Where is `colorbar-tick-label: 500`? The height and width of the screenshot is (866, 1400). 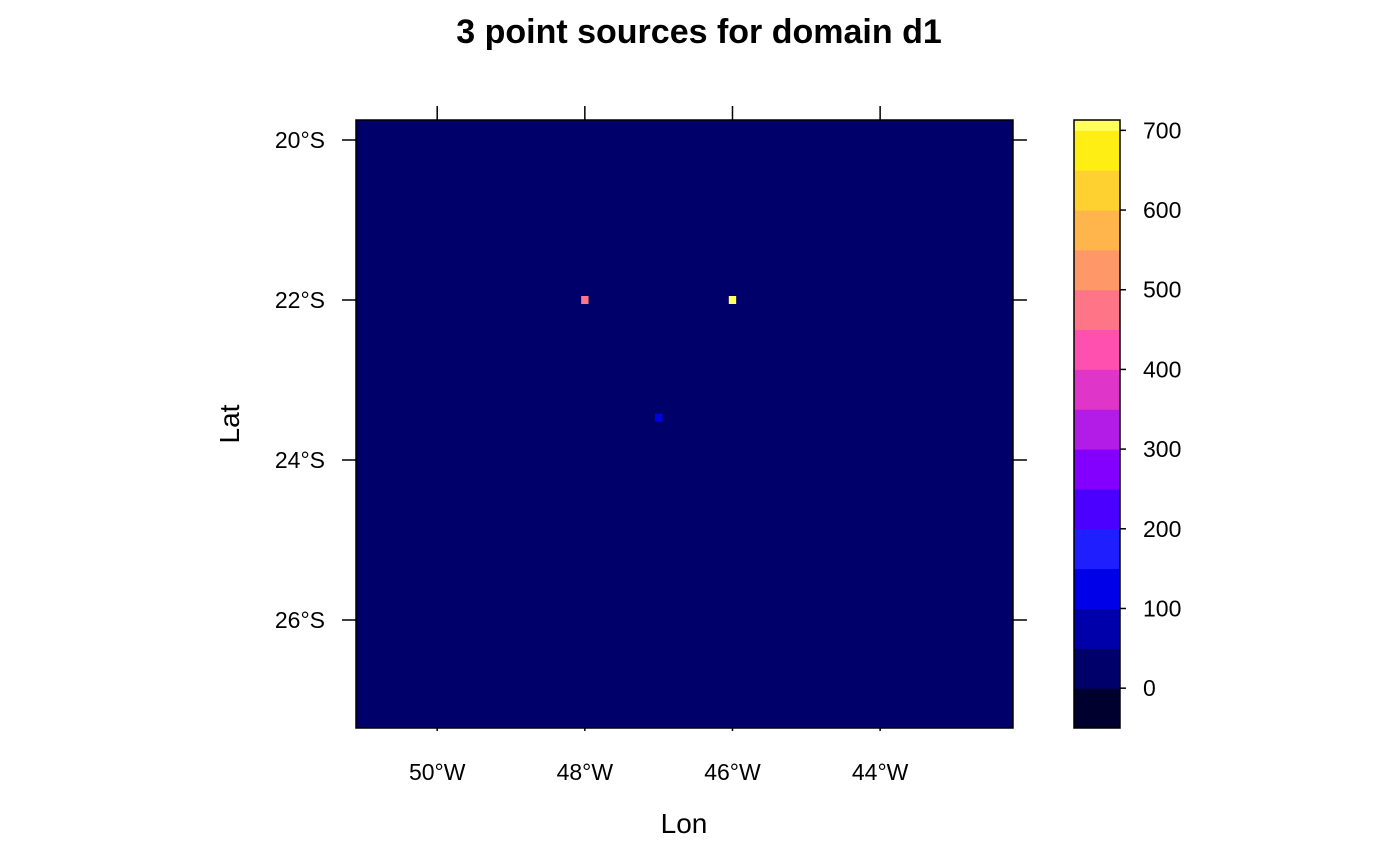 colorbar-tick-label: 500 is located at coordinates (1162, 290).